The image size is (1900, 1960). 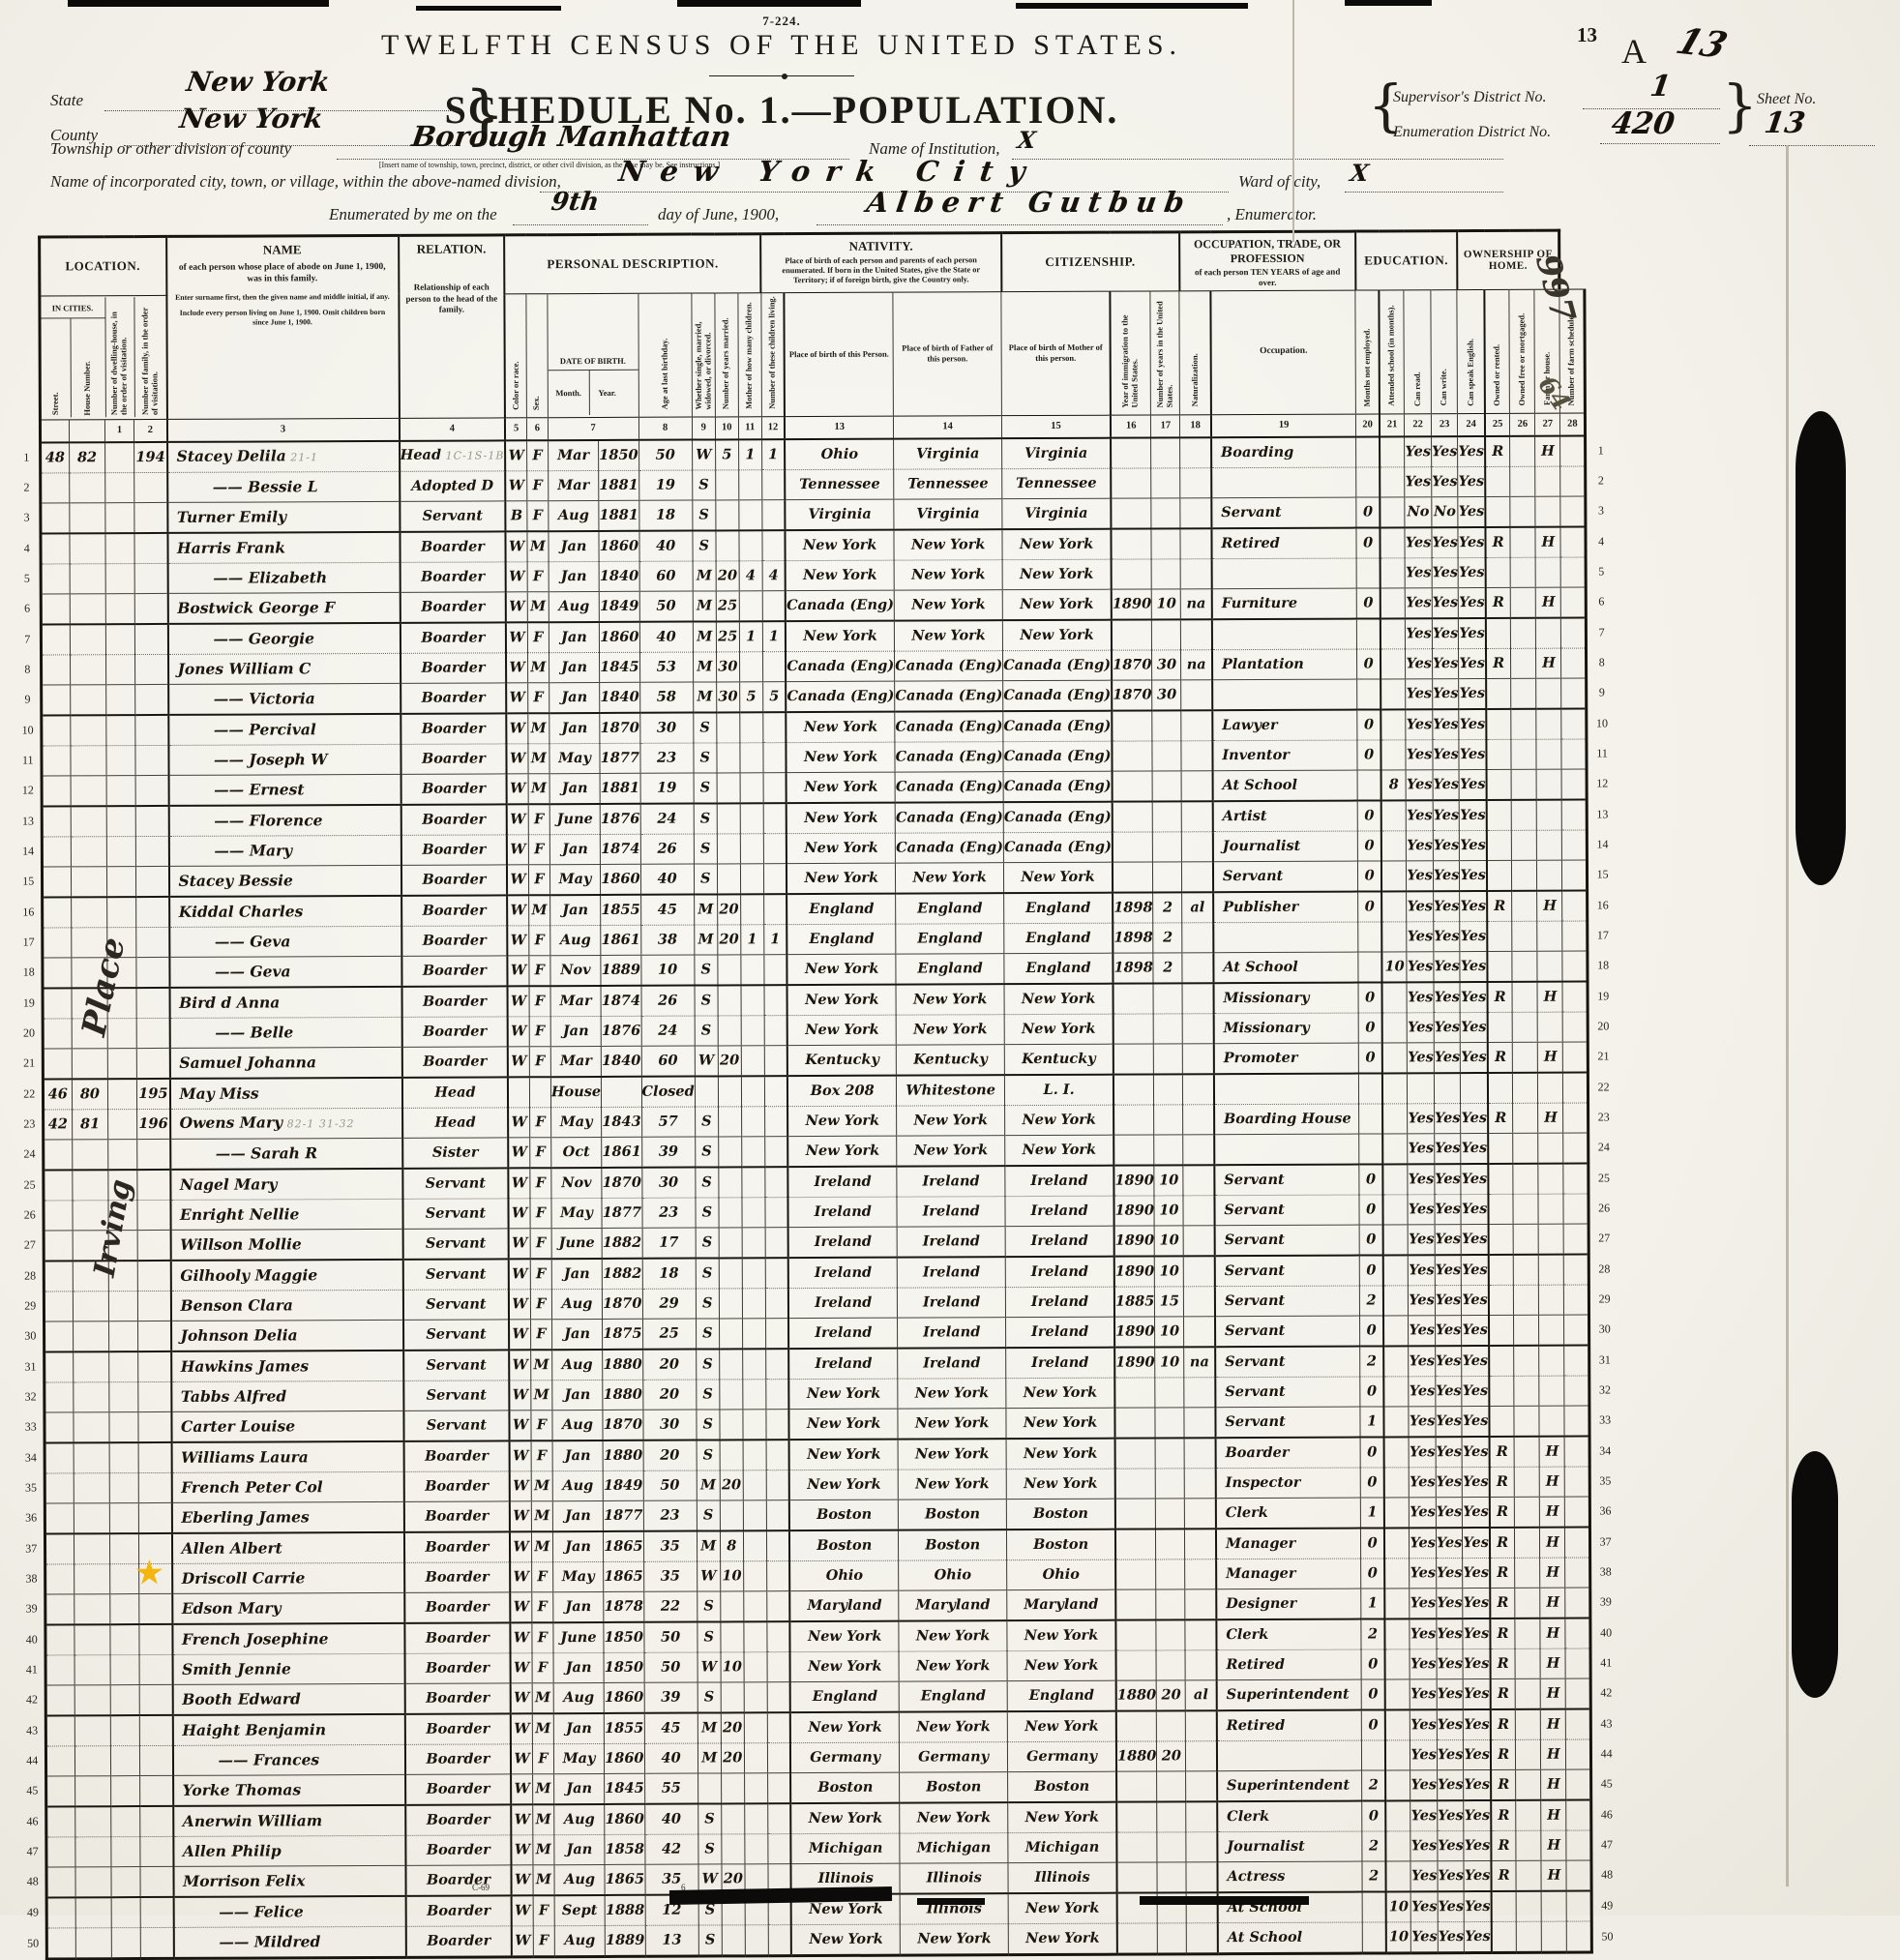 I want to click on cell-nat: na, so click(x=1196, y=603).